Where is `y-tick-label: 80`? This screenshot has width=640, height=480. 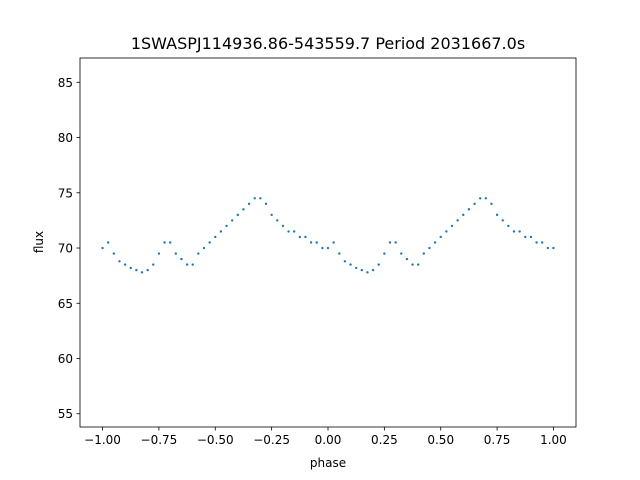 y-tick-label: 80 is located at coordinates (65, 138).